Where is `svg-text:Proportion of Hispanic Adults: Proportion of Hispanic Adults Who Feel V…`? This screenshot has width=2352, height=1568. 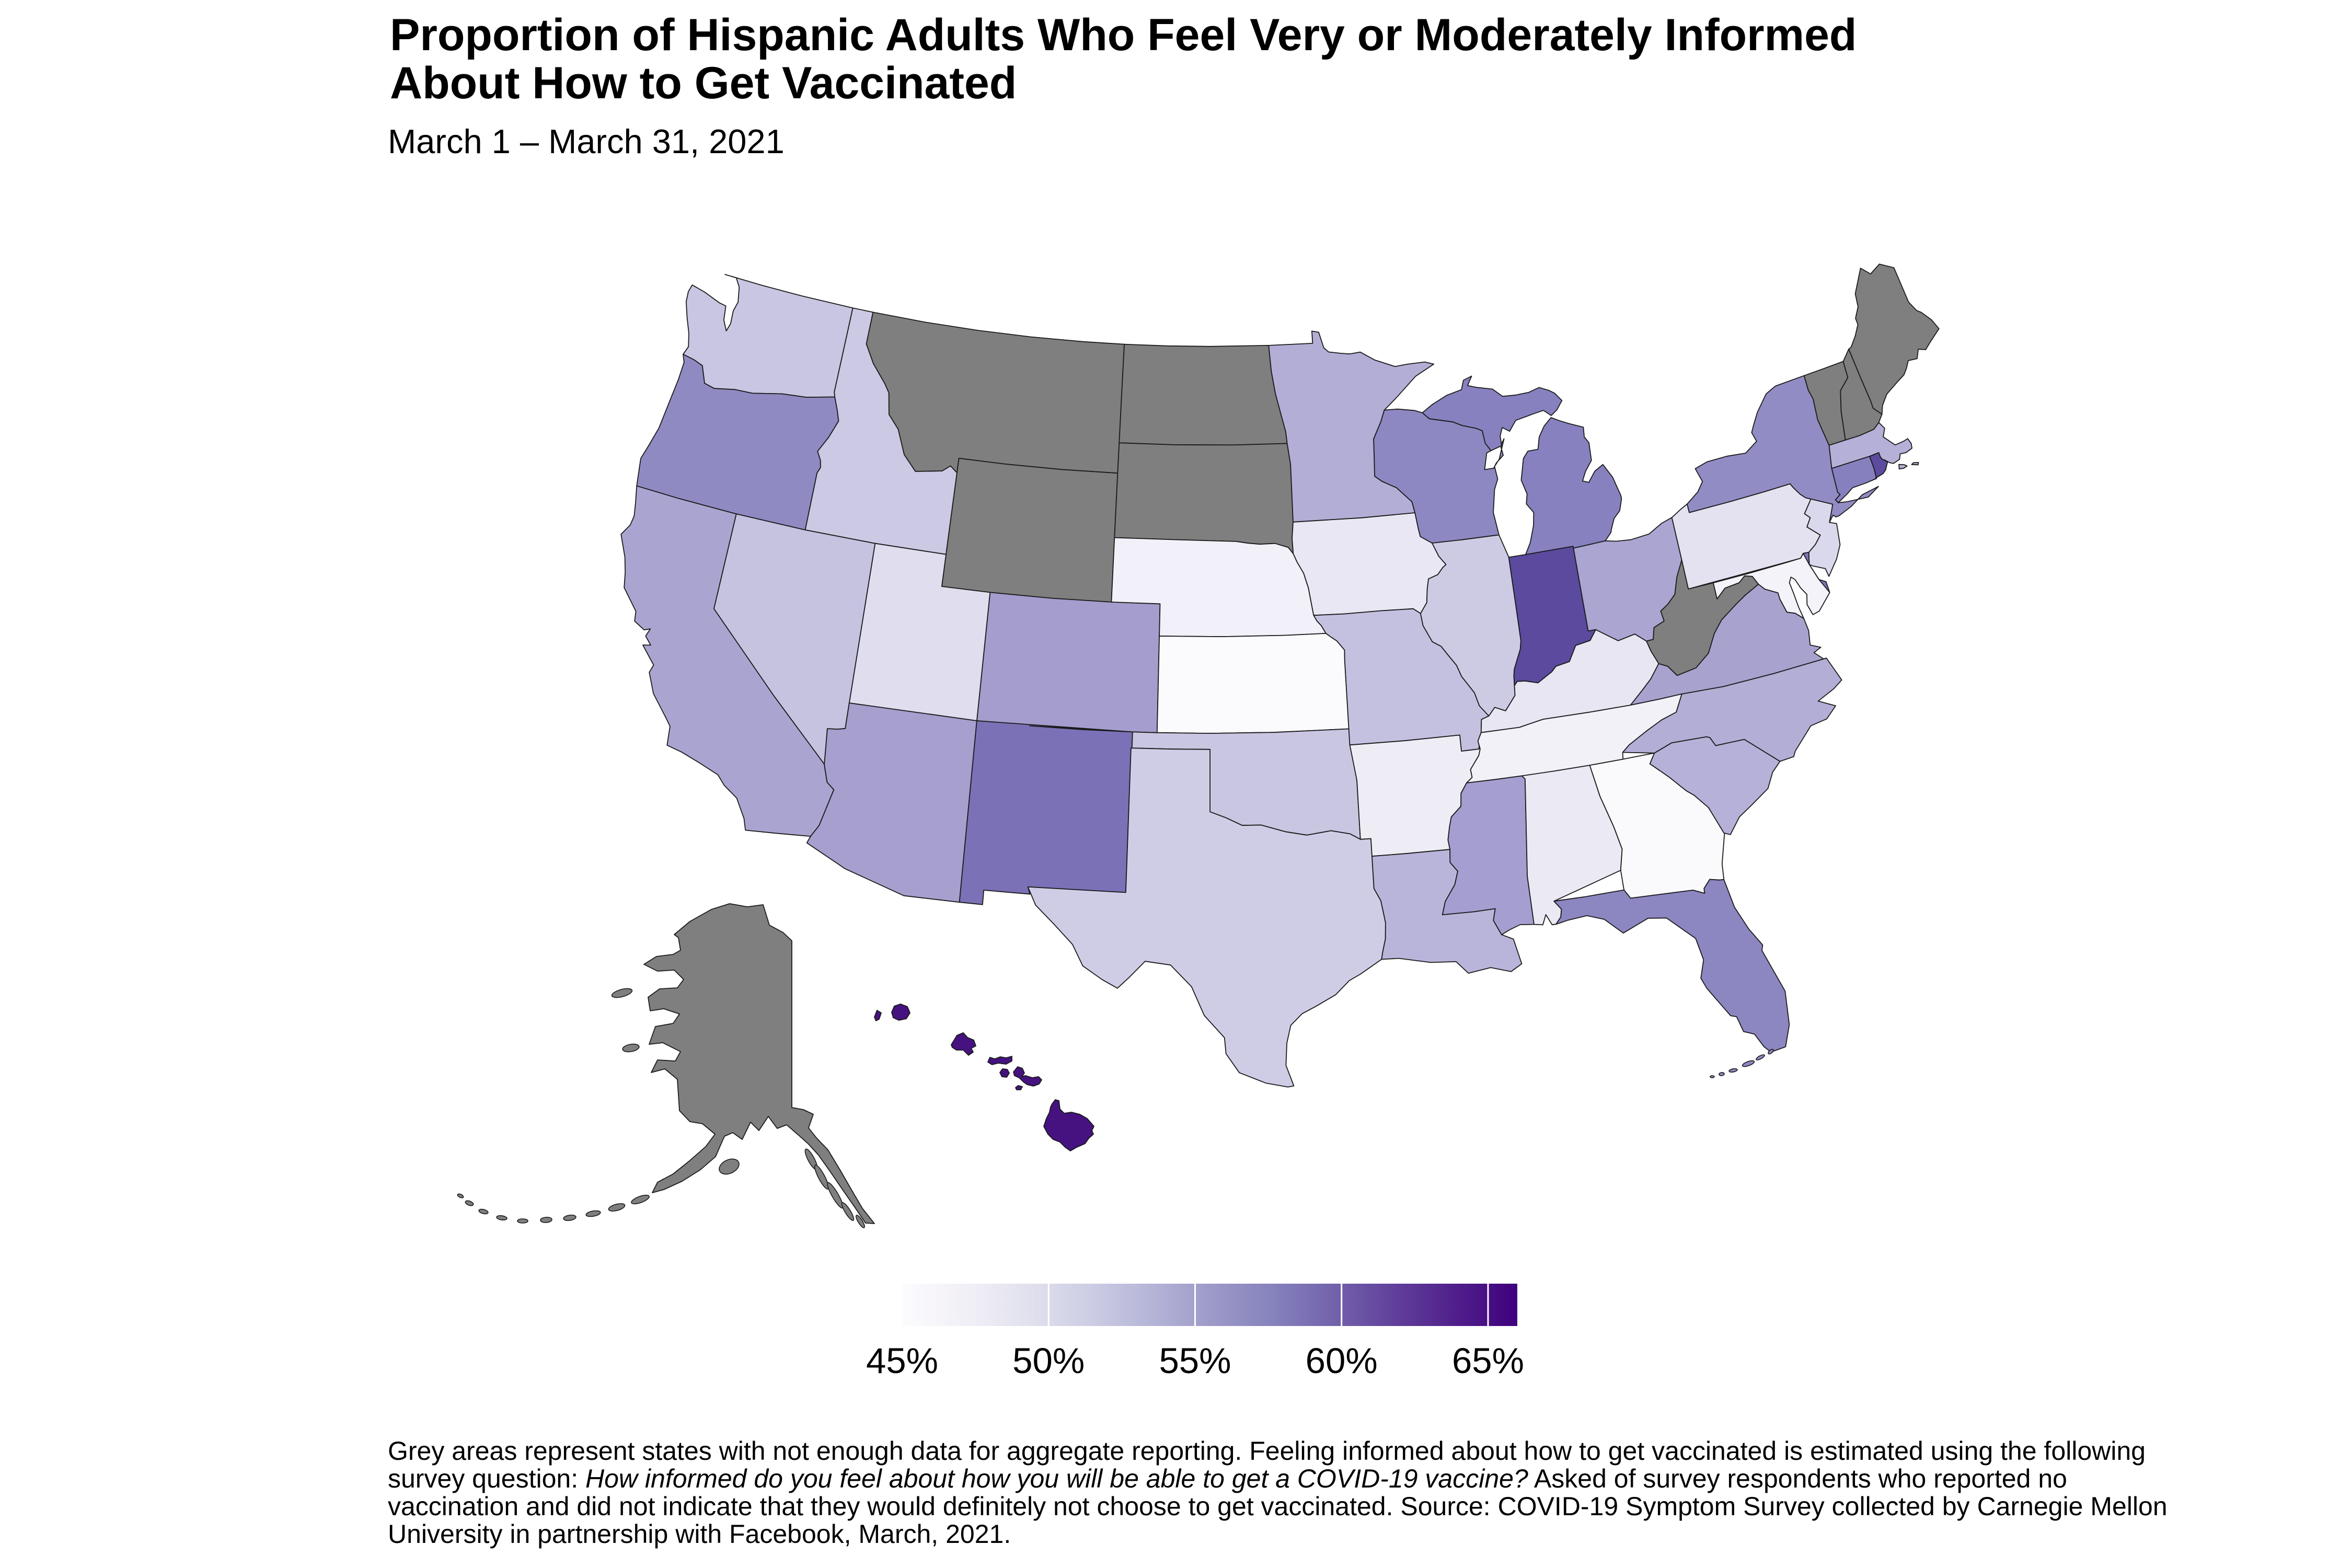
svg-text:Proportion of Hispanic Adults: Proportion of Hispanic Adults Who Feel V… is located at coordinates (1123, 35).